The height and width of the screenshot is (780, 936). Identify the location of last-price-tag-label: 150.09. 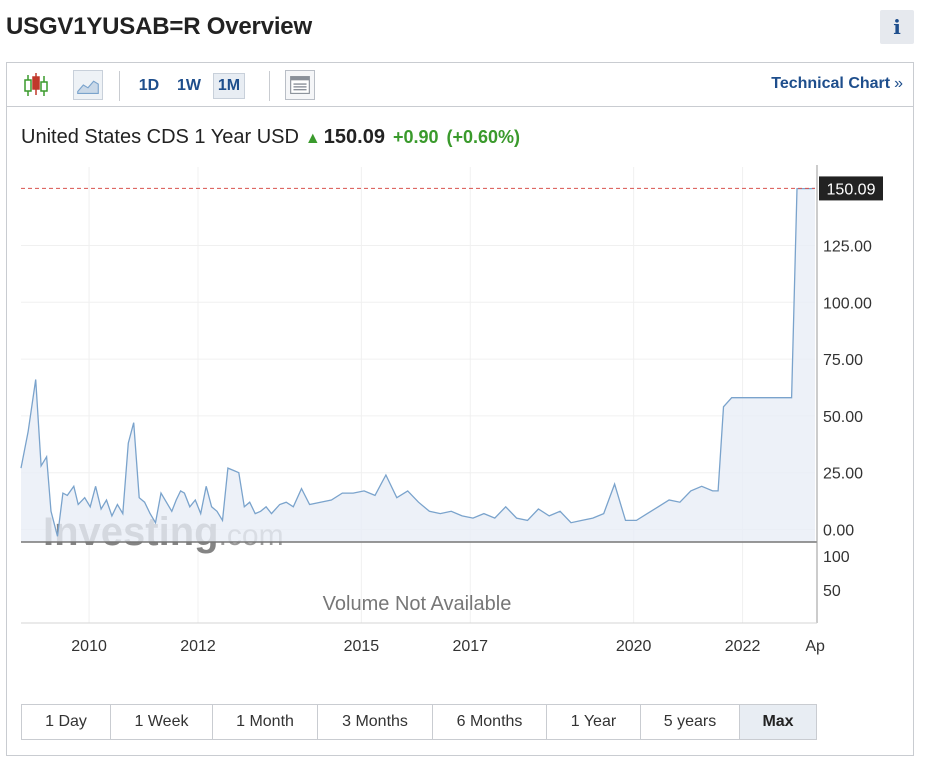
(851, 189).